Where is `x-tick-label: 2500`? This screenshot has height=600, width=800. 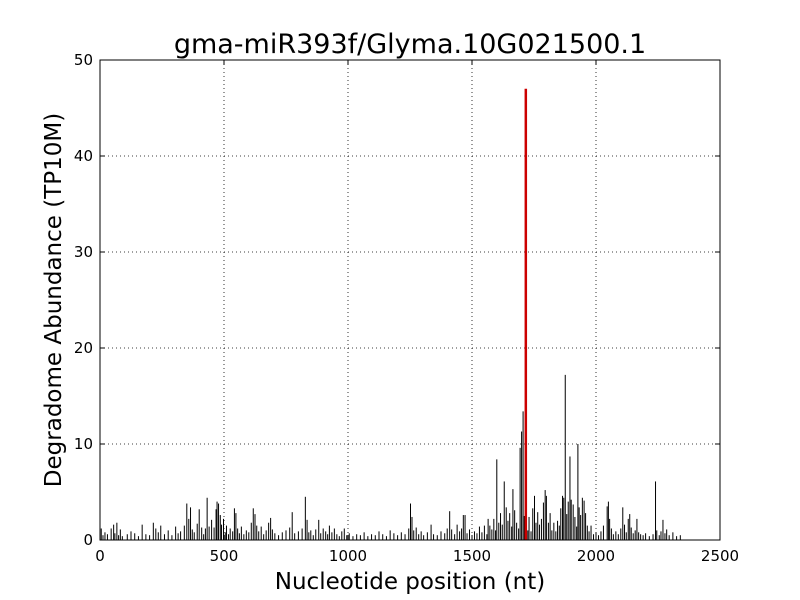 x-tick-label: 2500 is located at coordinates (720, 556).